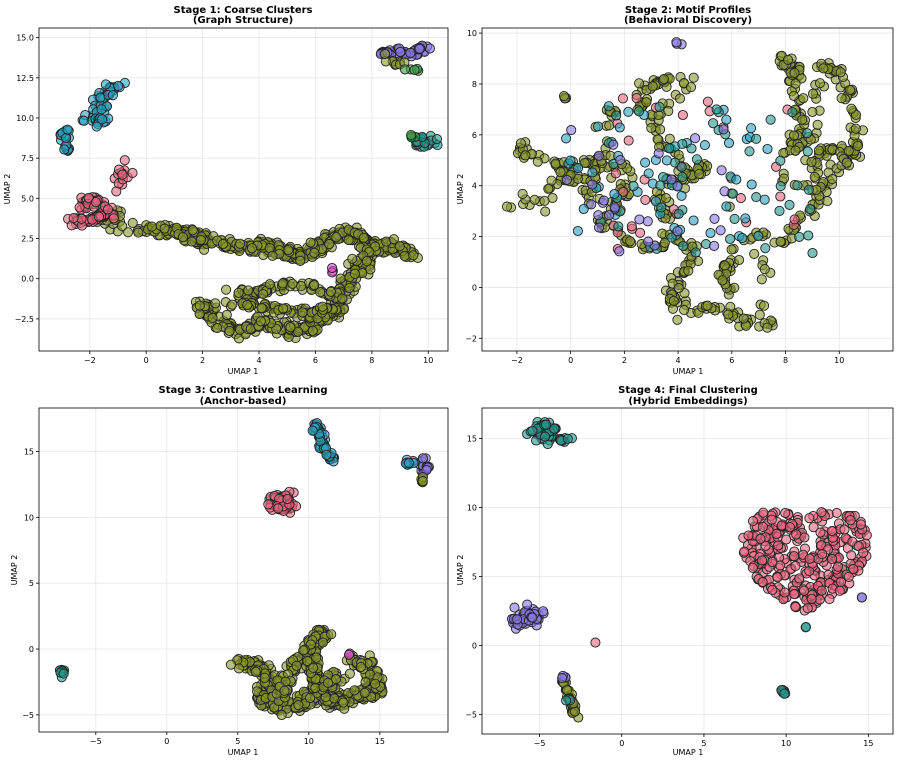 The image size is (897, 760). What do you see at coordinates (243, 371) in the screenshot?
I see `x-axis-label: UMAP 1` at bounding box center [243, 371].